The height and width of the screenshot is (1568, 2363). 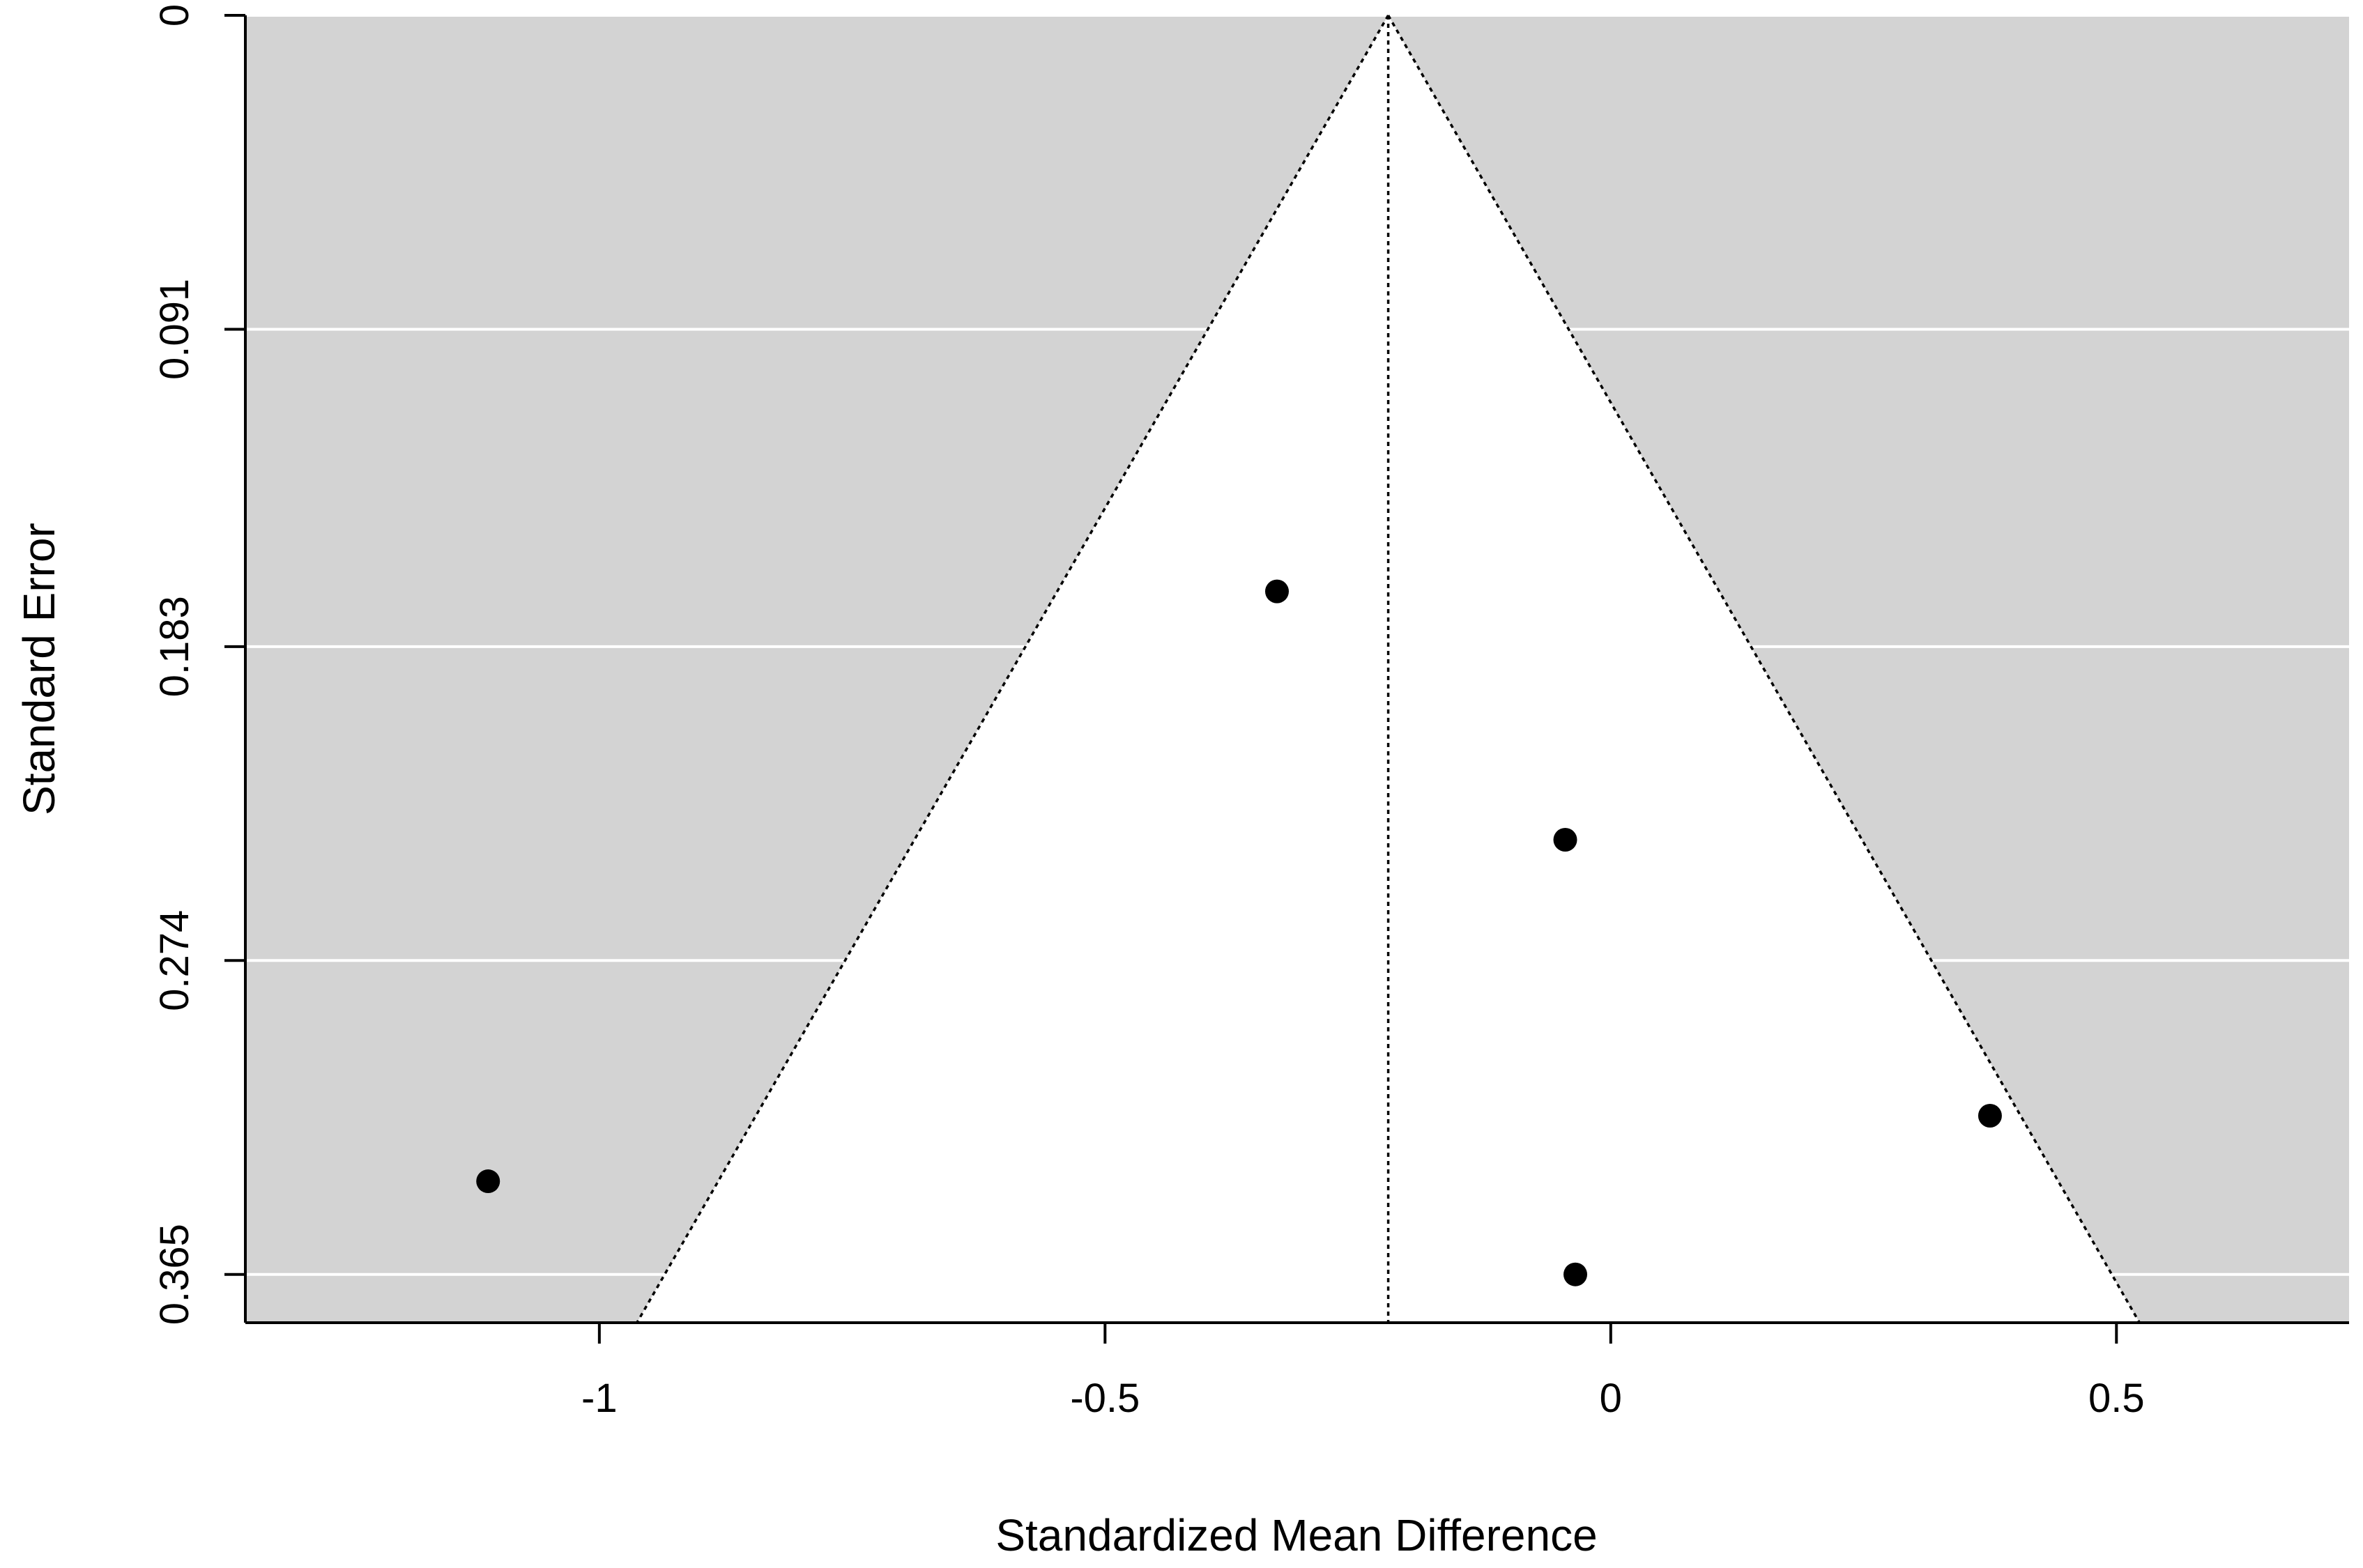 I want to click on x-tick-label-0: -1, so click(x=600, y=1398).